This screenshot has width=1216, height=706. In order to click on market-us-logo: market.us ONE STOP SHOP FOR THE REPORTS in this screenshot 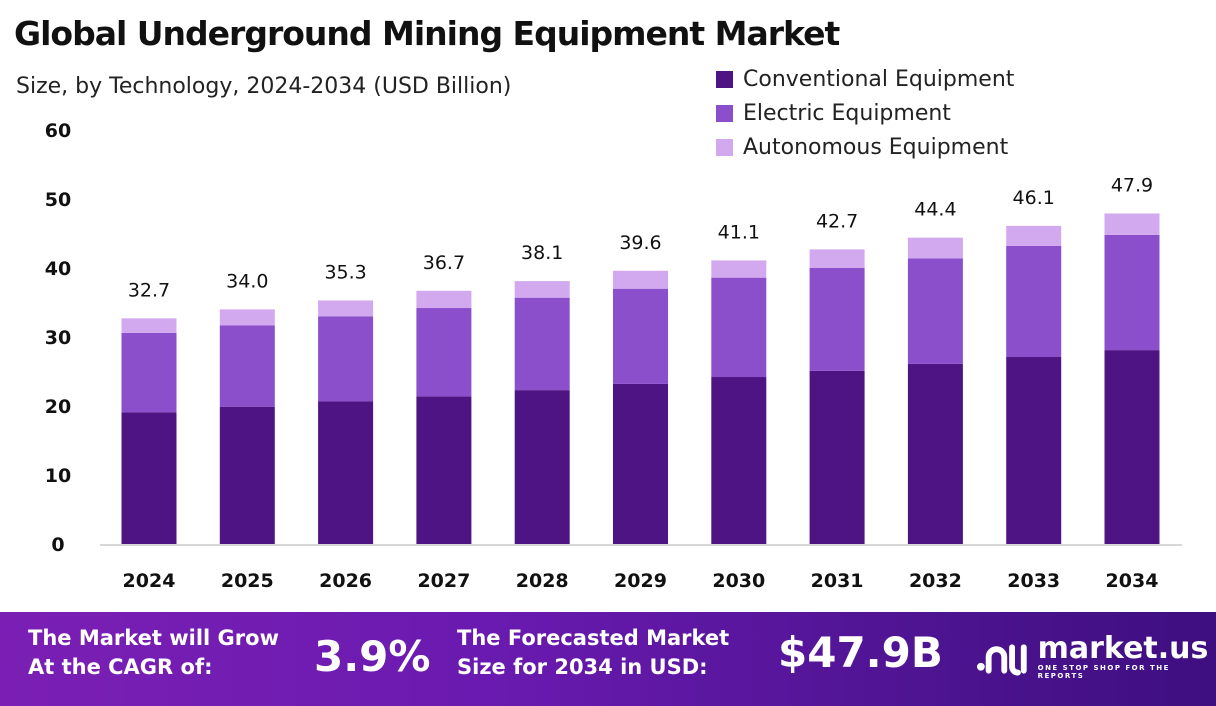, I will do `click(1095, 657)`.